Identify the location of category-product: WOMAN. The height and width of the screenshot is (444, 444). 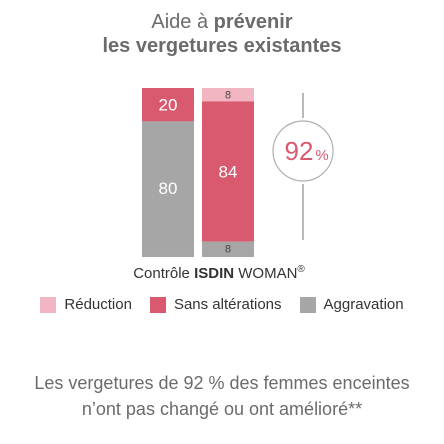
(265, 273).